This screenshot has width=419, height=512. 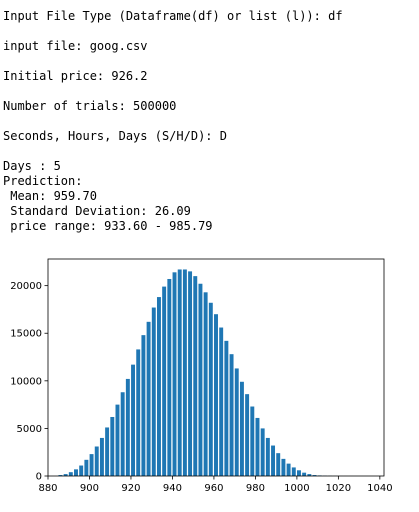 What do you see at coordinates (379, 488) in the screenshot?
I see `x-tick-label: 1040` at bounding box center [379, 488].